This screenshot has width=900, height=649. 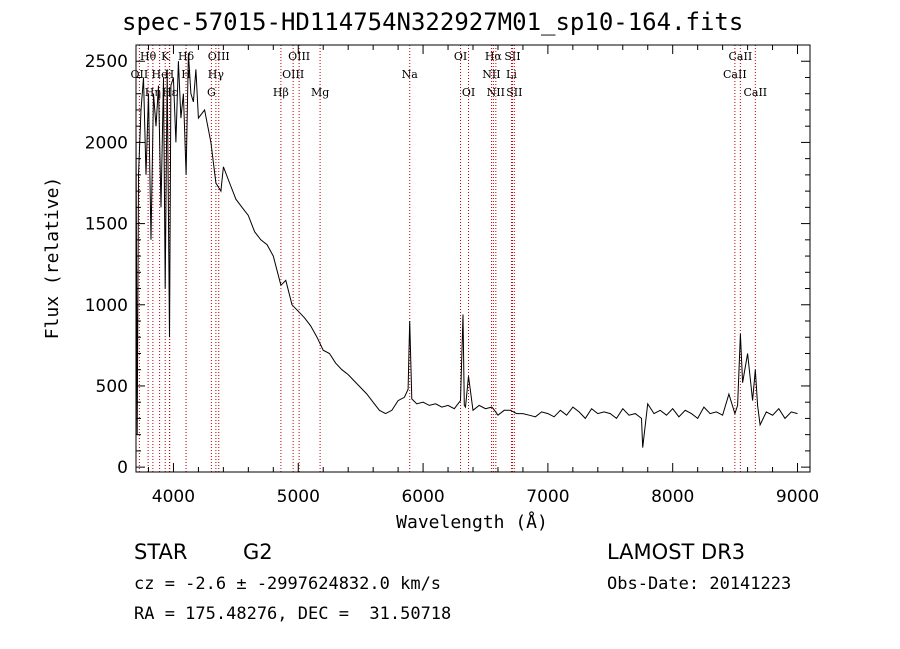 What do you see at coordinates (161, 552) in the screenshot?
I see `object-class: STAR` at bounding box center [161, 552].